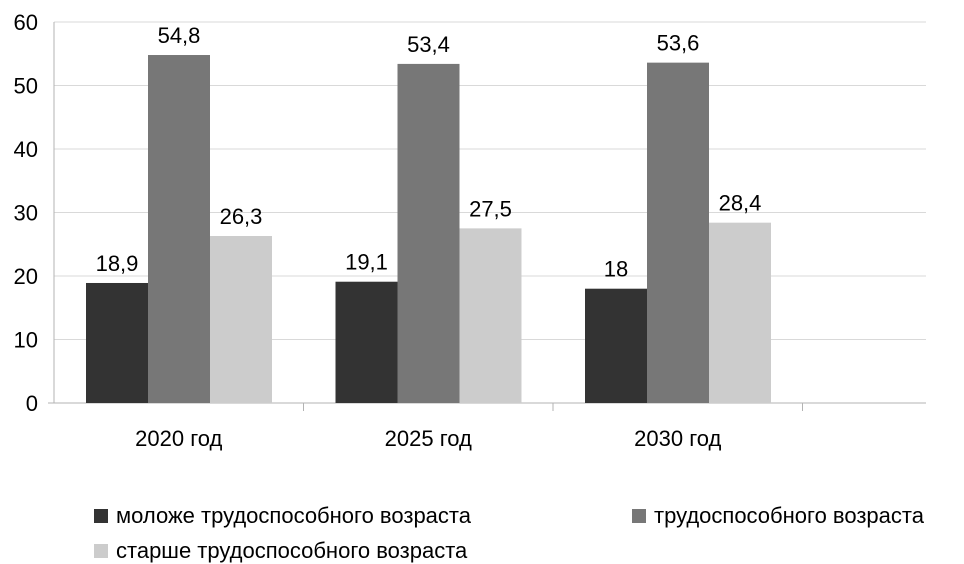  I want to click on y-tick-label: 0, so click(32, 403).